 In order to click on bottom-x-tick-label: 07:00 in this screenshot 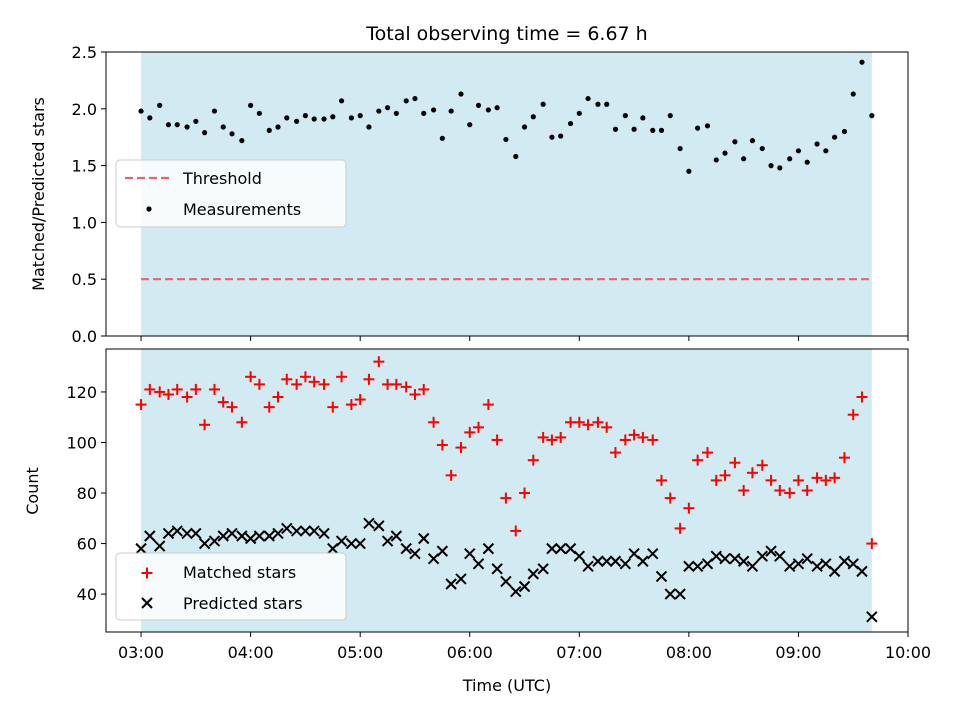, I will do `click(579, 652)`.